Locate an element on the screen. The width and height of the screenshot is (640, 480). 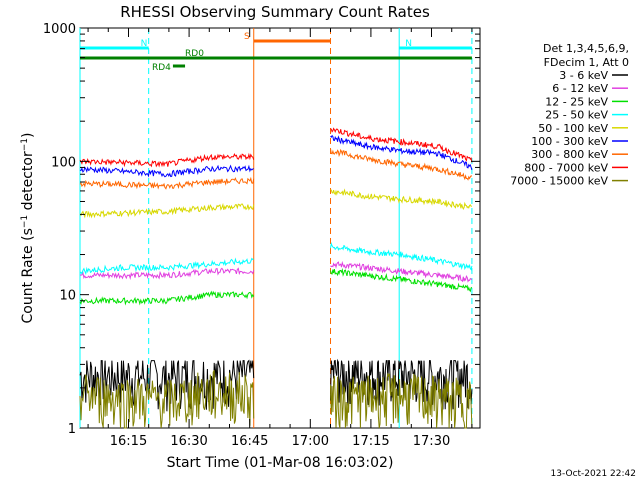
legend-header-line-2: FDecim 1, Att 0 is located at coordinates (586, 62).